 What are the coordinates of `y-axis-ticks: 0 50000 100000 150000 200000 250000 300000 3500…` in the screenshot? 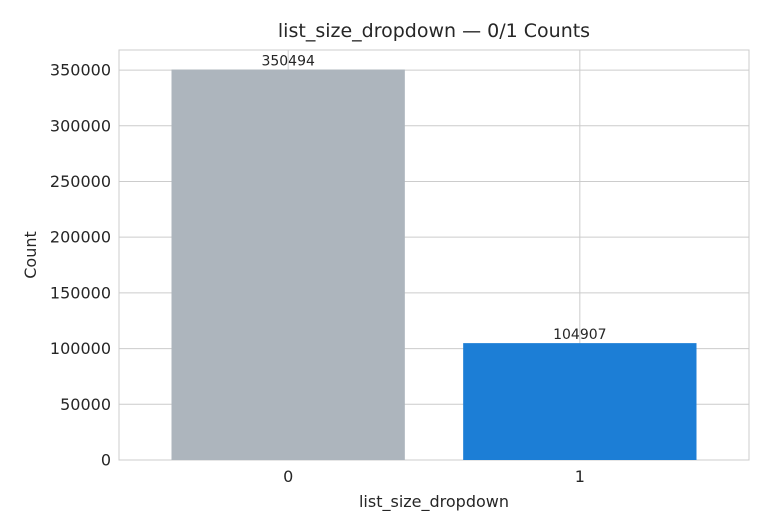 It's located at (80, 265).